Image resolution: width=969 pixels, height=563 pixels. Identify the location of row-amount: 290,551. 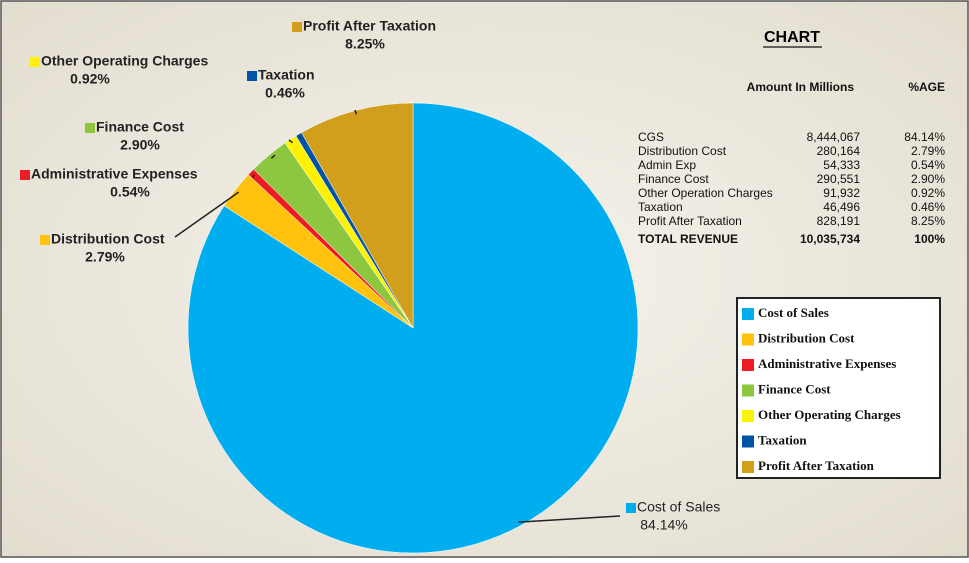
(839, 179).